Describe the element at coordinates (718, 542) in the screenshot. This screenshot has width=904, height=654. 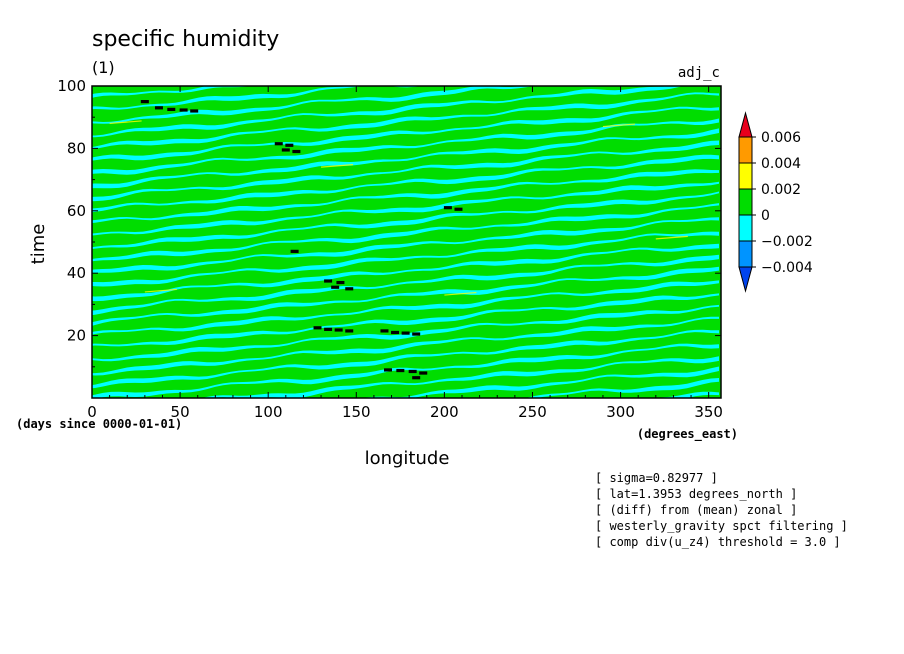
I see `annotation-threshold: [ comp div(u_z4) threshold = 3.0 ]` at that location.